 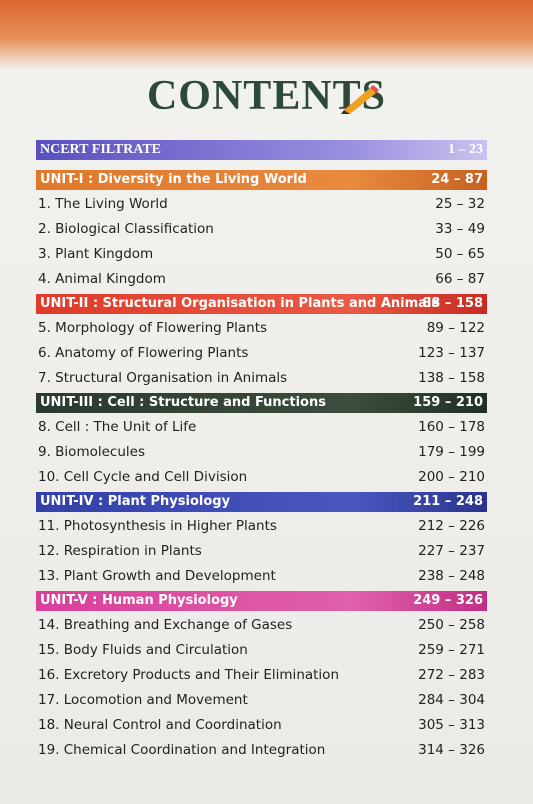 What do you see at coordinates (451, 477) in the screenshot?
I see `chapter-pages: 200 – 210` at bounding box center [451, 477].